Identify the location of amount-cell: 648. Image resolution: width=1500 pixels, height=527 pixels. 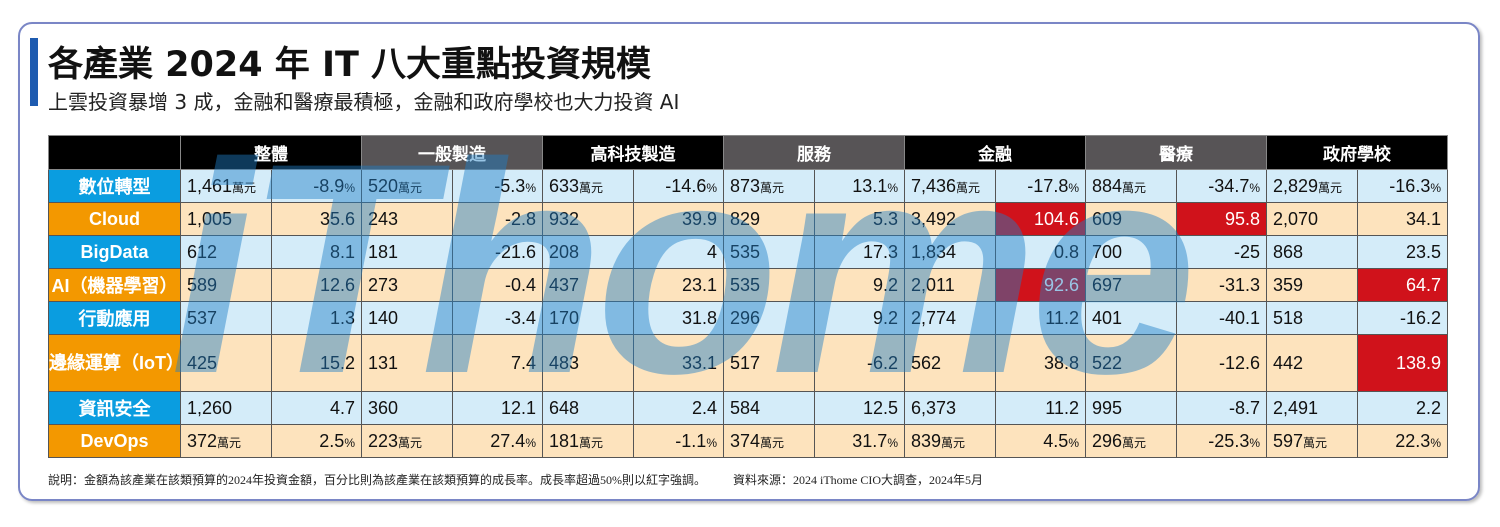
(588, 408).